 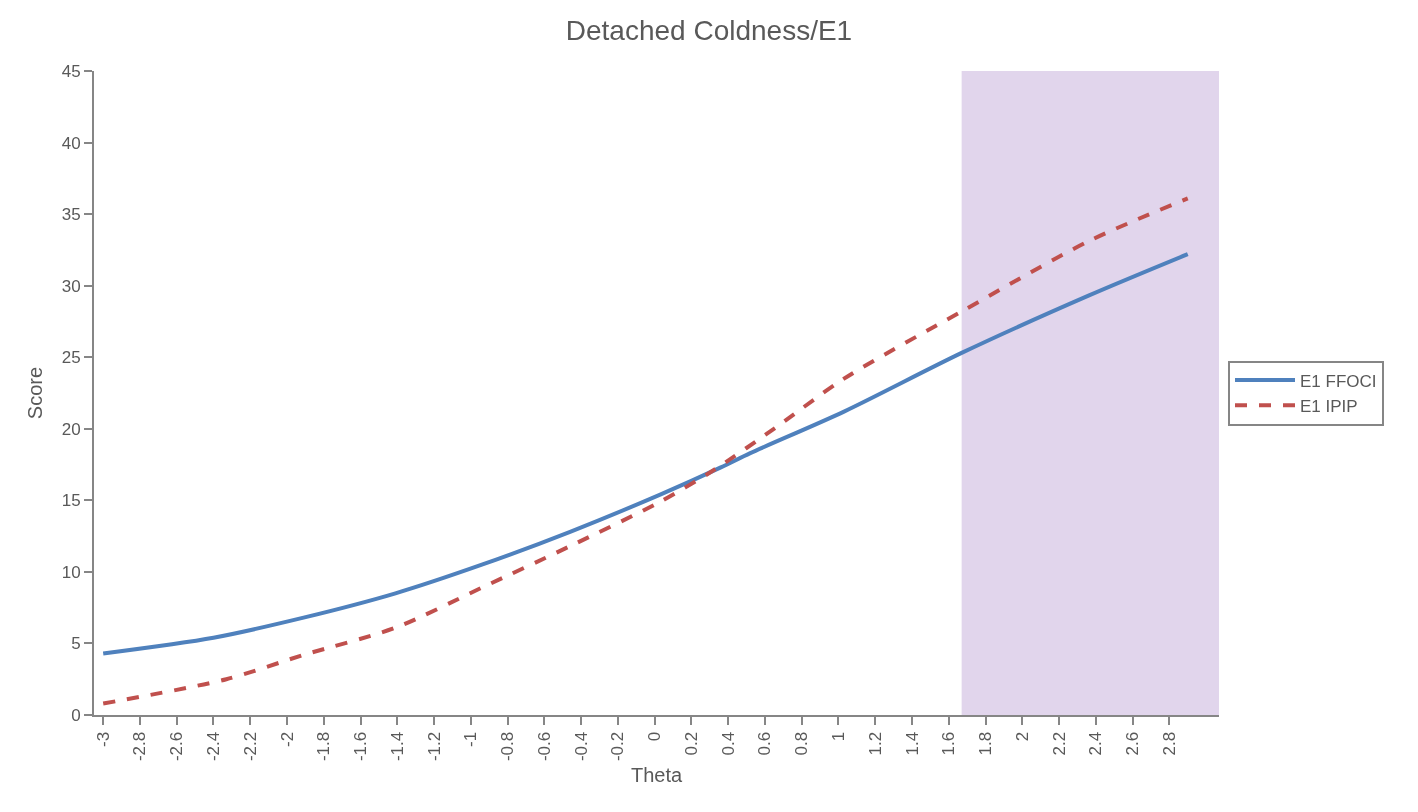 What do you see at coordinates (177, 746) in the screenshot?
I see `x-tick-label: -2.6` at bounding box center [177, 746].